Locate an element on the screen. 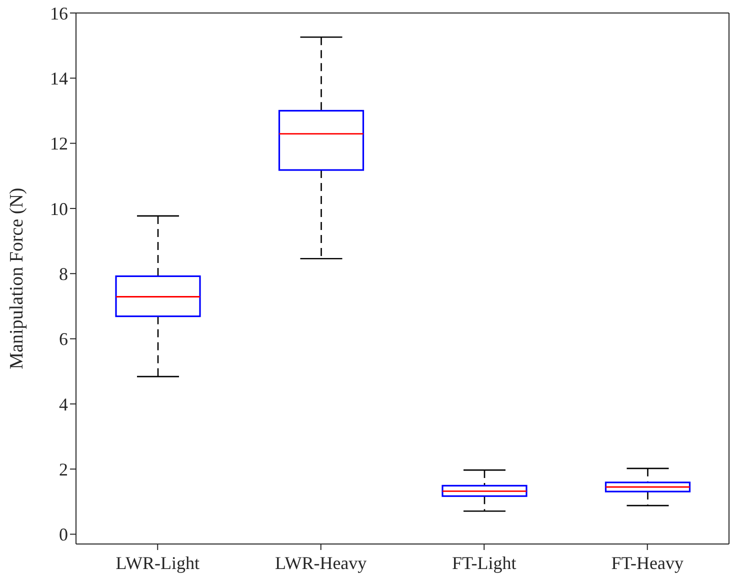 The image size is (742, 588). y-tick-label: 6 is located at coordinates (63, 339).